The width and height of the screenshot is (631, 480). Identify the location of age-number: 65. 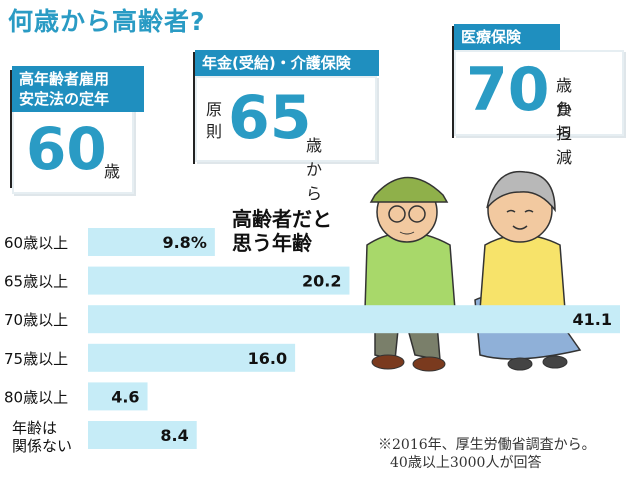
(270, 118).